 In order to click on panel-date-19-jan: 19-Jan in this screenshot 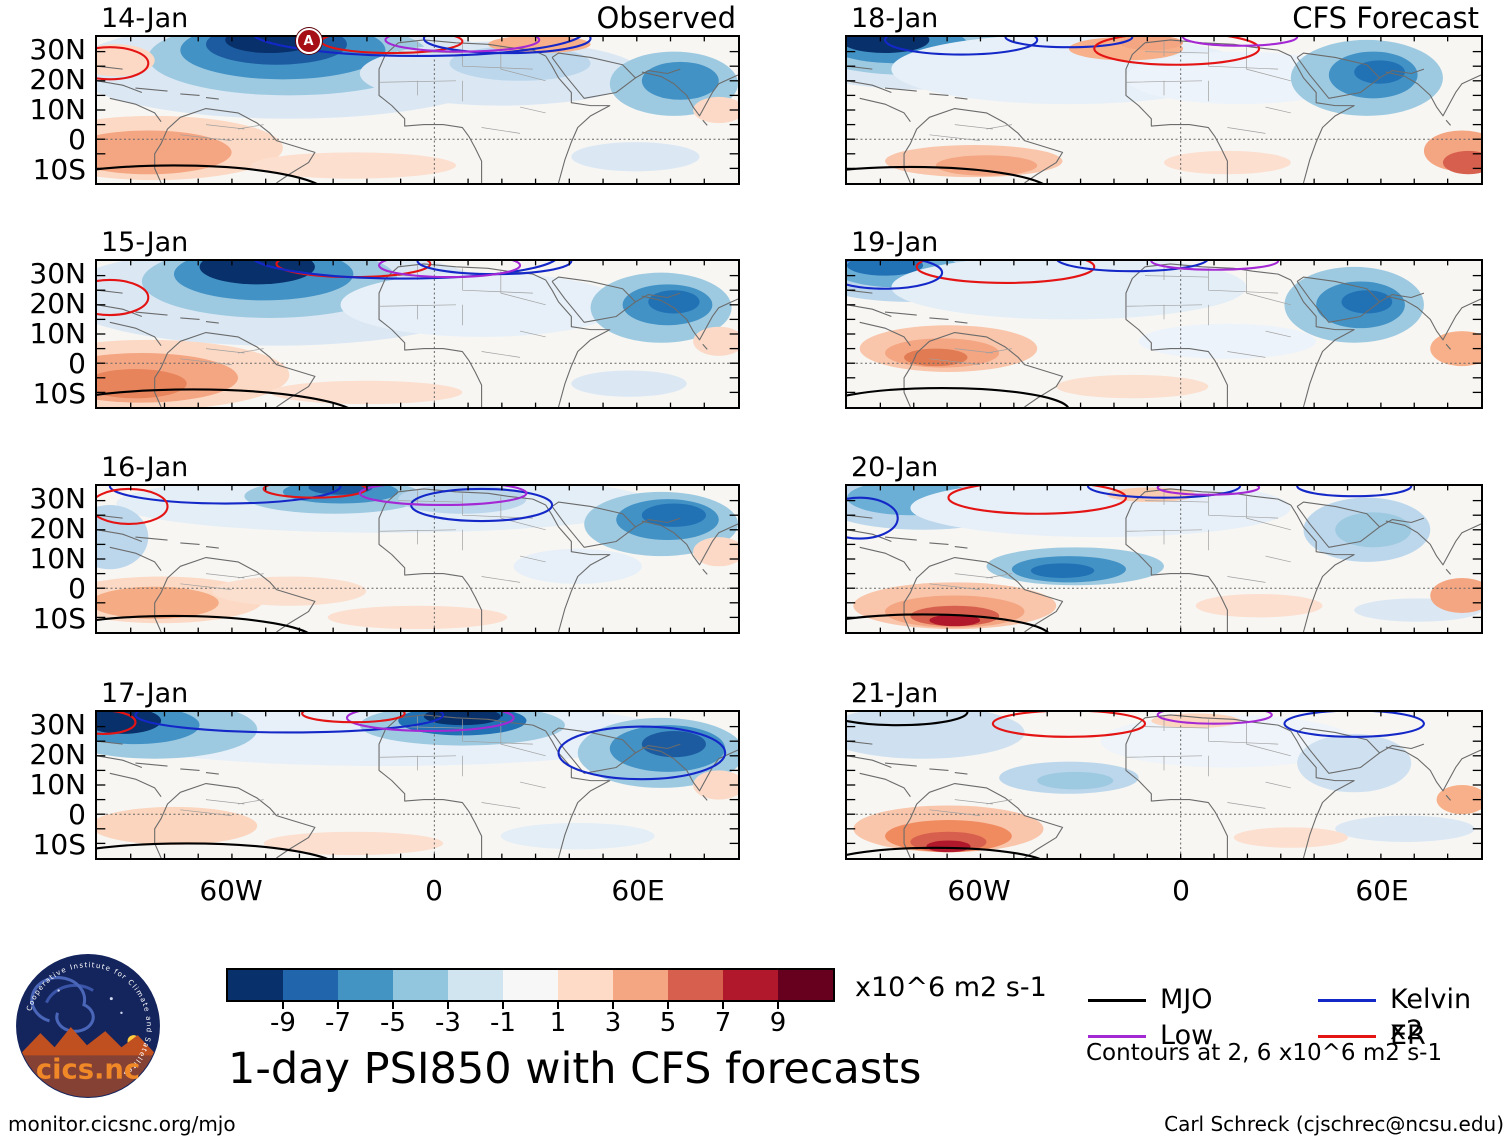, I will do `click(895, 242)`.